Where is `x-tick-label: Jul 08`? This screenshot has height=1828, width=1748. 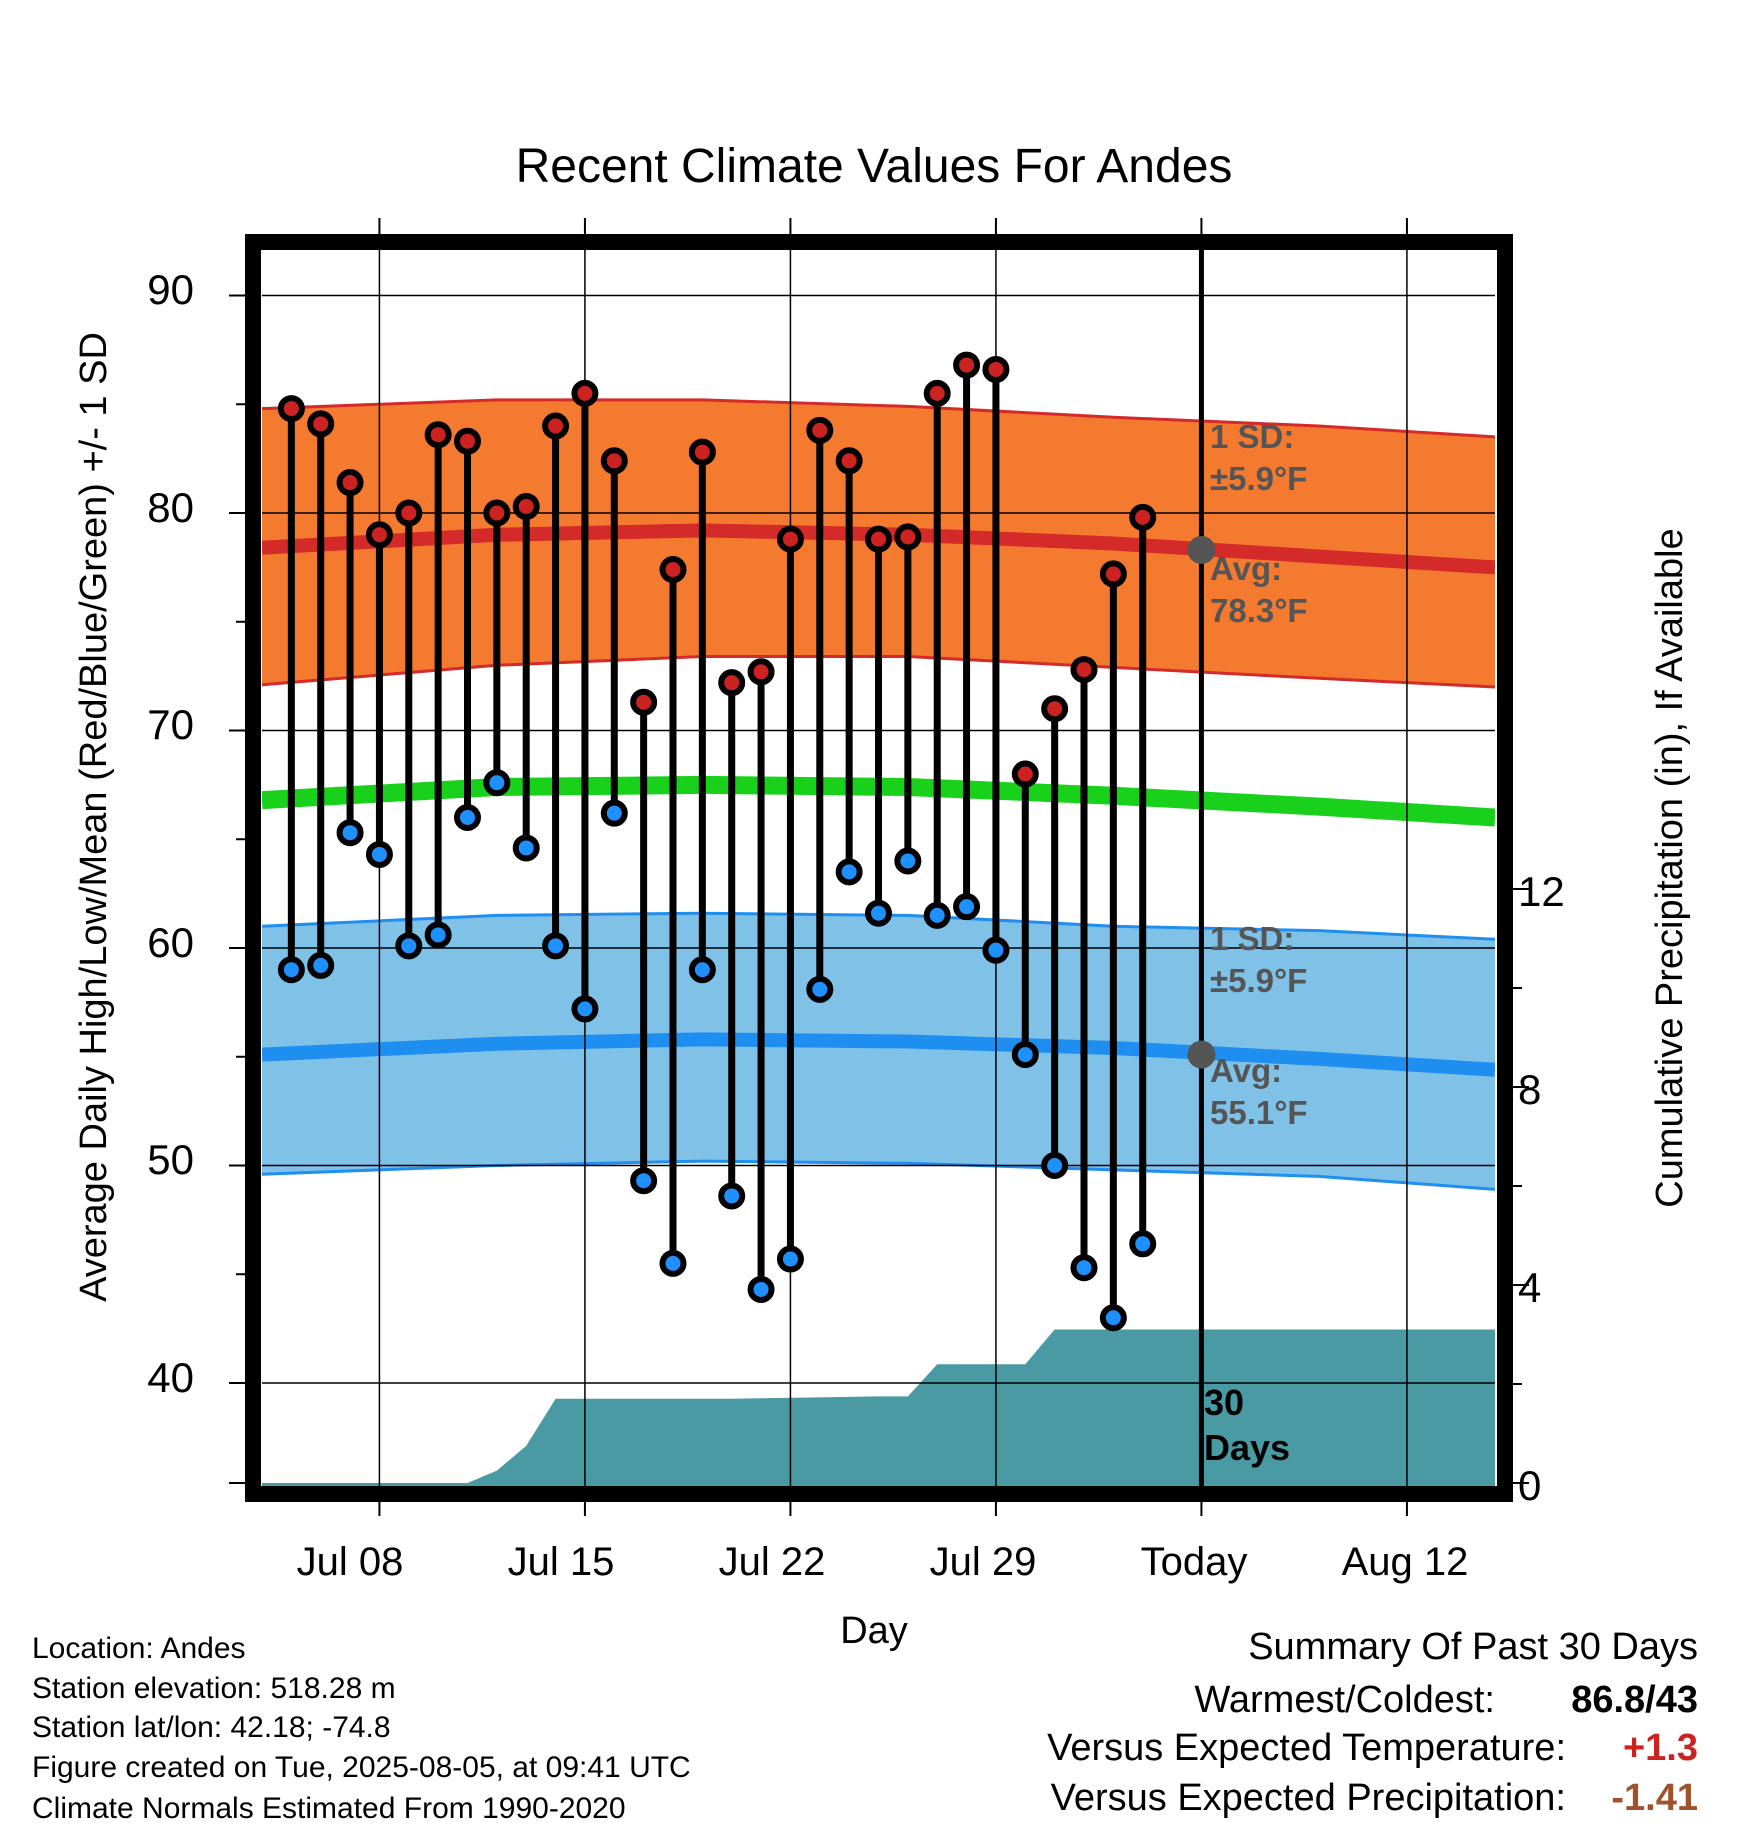
x-tick-label: Jul 08 is located at coordinates (350, 1562).